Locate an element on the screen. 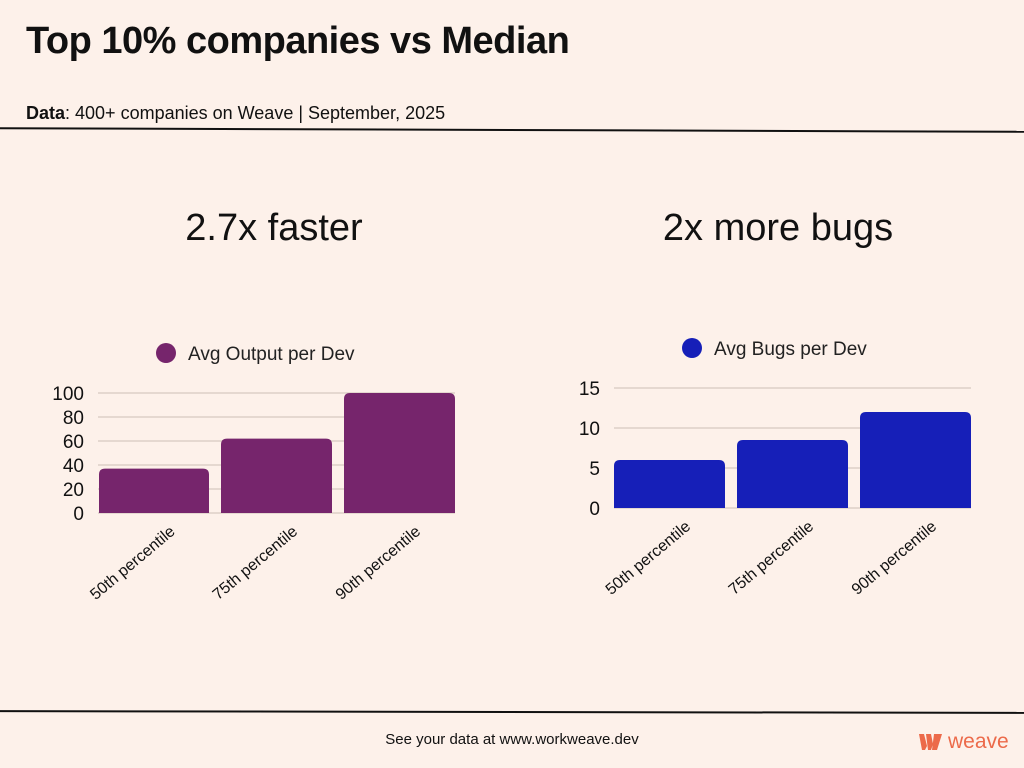  subtitle-label: Data is located at coordinates (46, 113).